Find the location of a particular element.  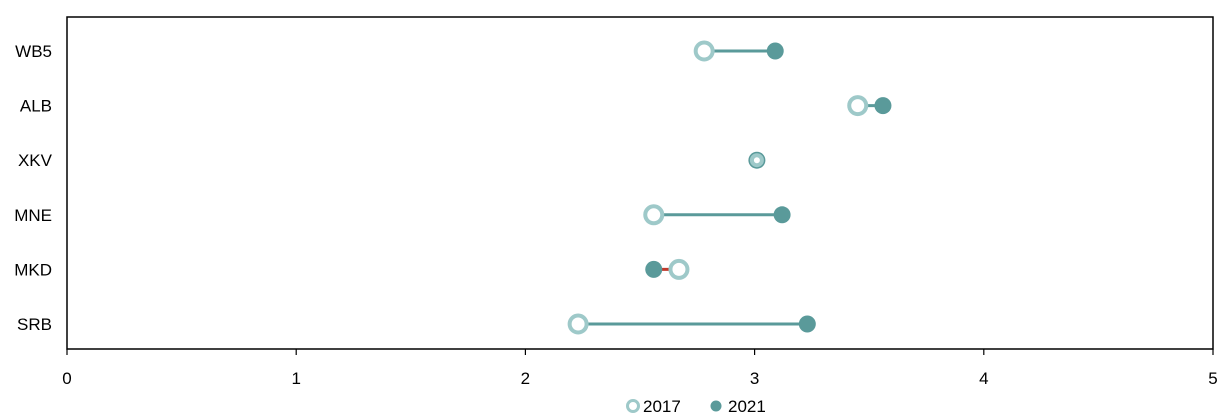

x-tick-label: 4 is located at coordinates (983, 378).